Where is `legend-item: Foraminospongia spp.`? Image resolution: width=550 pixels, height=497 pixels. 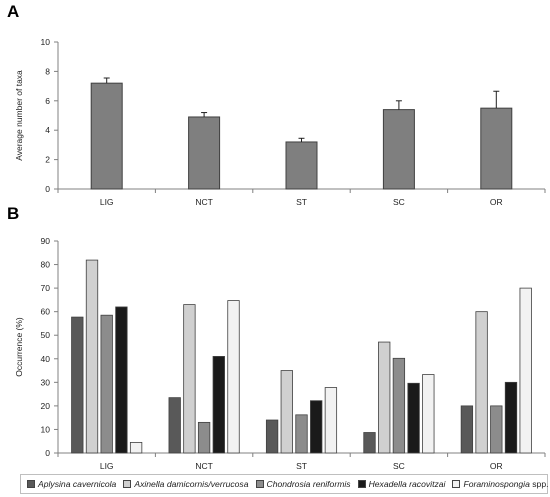
legend-item: Foraminospongia spp. is located at coordinates (500, 484).